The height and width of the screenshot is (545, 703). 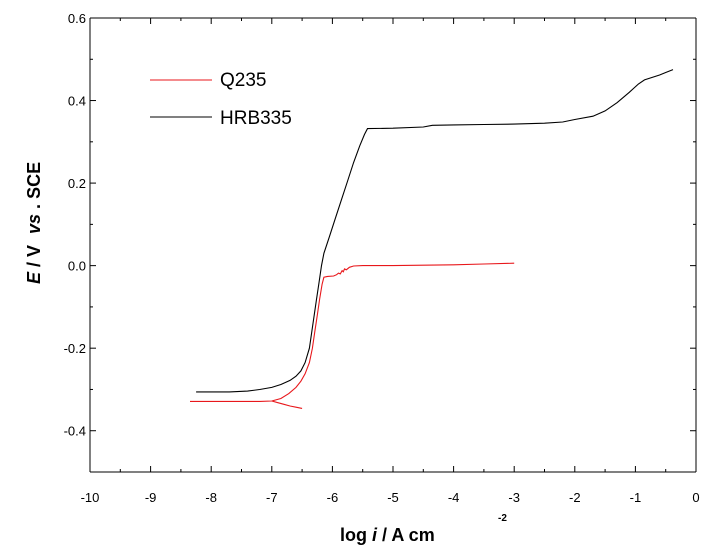 I want to click on legend-label-hrb335: HRB335, so click(x=256, y=118).